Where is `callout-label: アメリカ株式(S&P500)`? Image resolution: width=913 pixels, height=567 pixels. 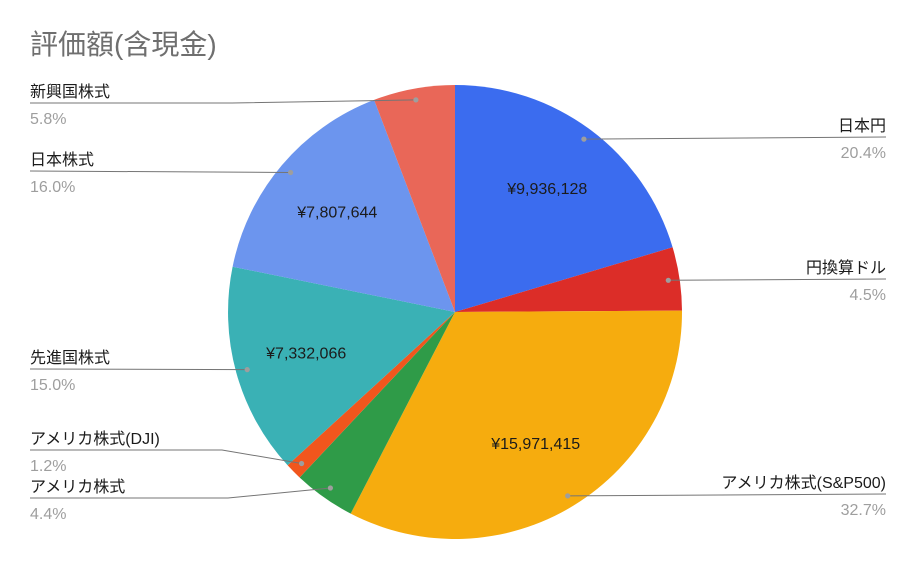
callout-label: アメリカ株式(S&P500) is located at coordinates (803, 483).